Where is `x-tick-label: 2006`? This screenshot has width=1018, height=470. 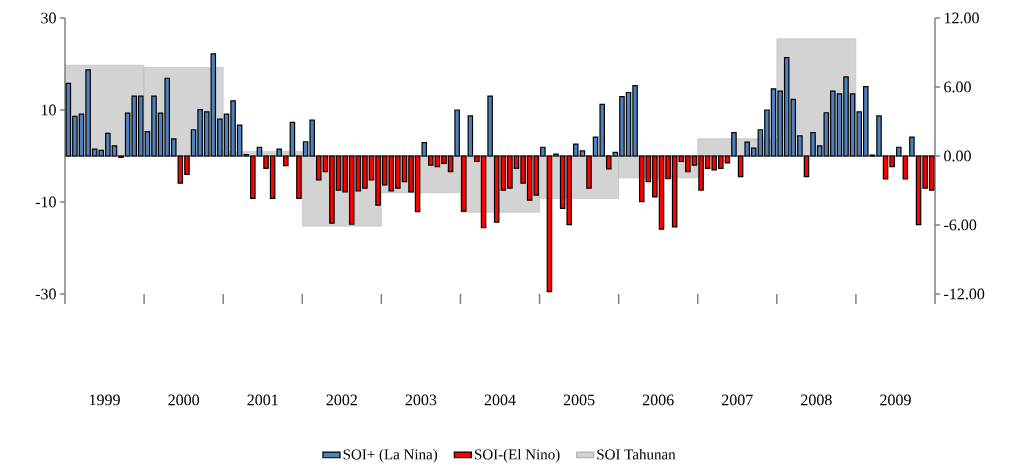 x-tick-label: 2006 is located at coordinates (658, 400).